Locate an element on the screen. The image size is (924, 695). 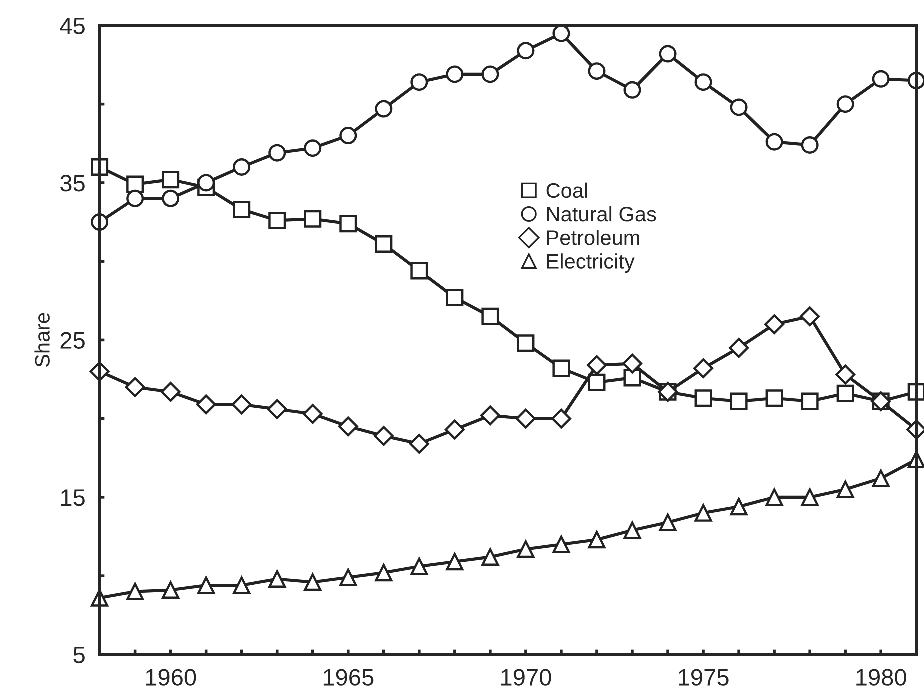
y-tick-label: 25 is located at coordinates (72, 340).